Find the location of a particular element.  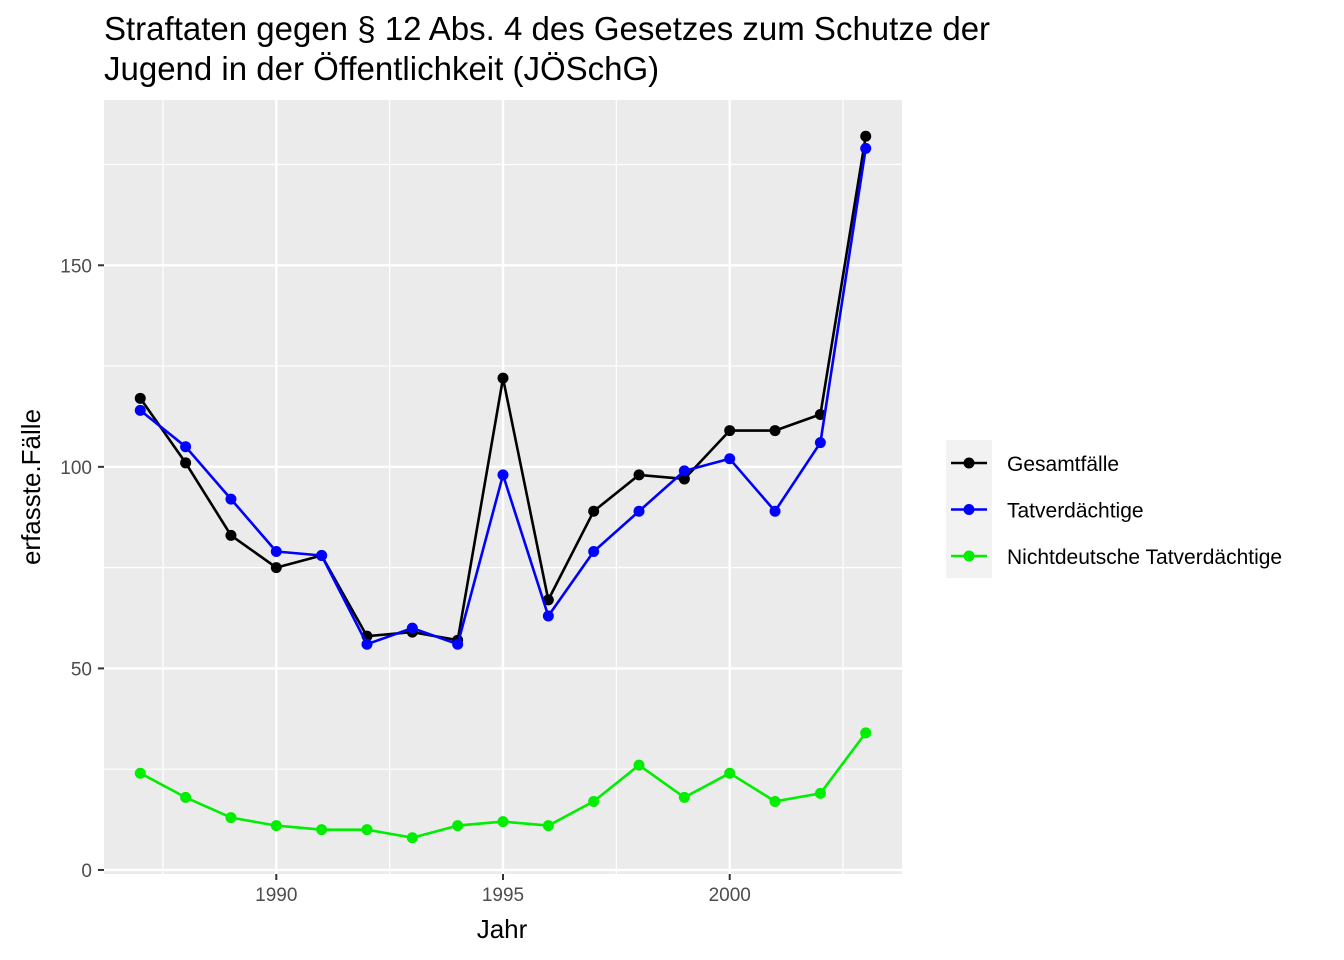

x-tick-label: 1995 is located at coordinates (503, 895).